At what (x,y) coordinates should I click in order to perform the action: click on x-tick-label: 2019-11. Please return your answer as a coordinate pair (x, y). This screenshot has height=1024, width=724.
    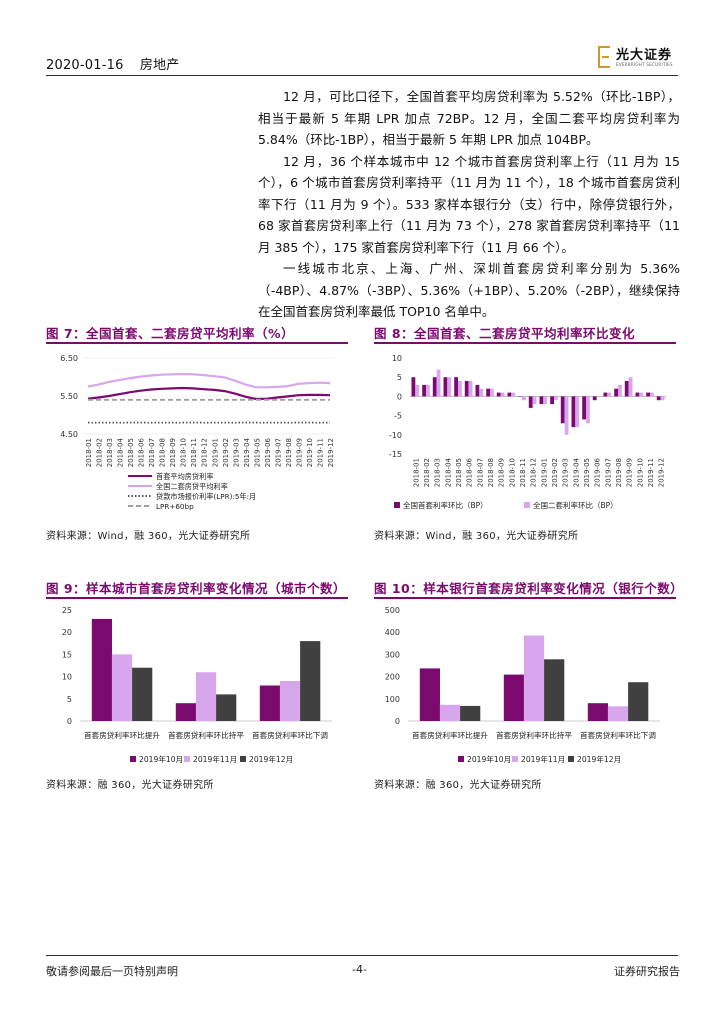
    Looking at the image, I should click on (320, 452).